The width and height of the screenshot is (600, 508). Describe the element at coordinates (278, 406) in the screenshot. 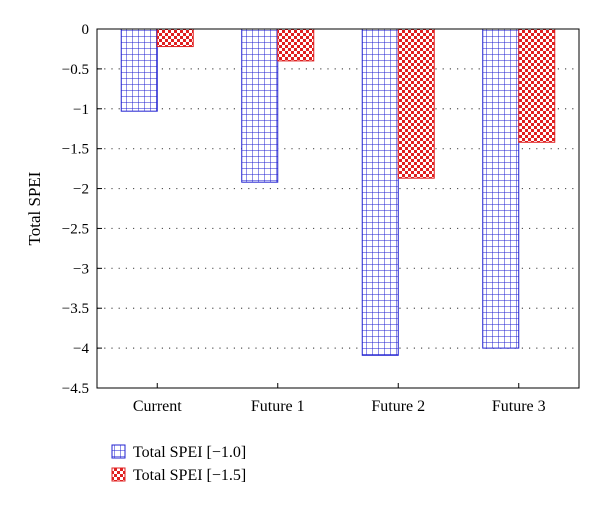

I see `x-category-label: Future 1` at that location.